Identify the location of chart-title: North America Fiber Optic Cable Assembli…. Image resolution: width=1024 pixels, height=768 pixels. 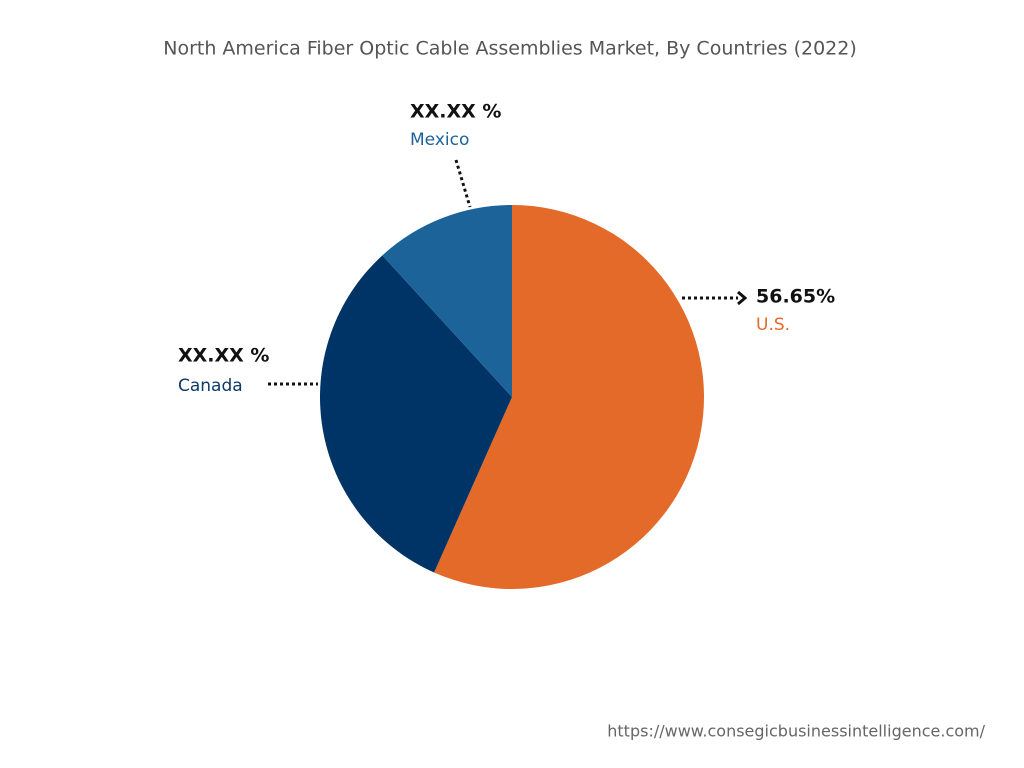
(510, 49).